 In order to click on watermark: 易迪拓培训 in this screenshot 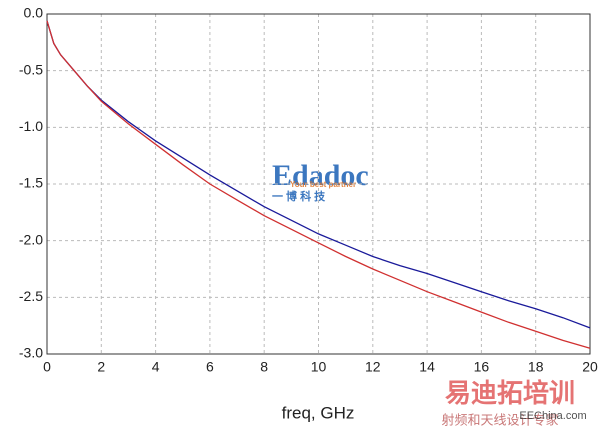, I will do `click(510, 393)`.